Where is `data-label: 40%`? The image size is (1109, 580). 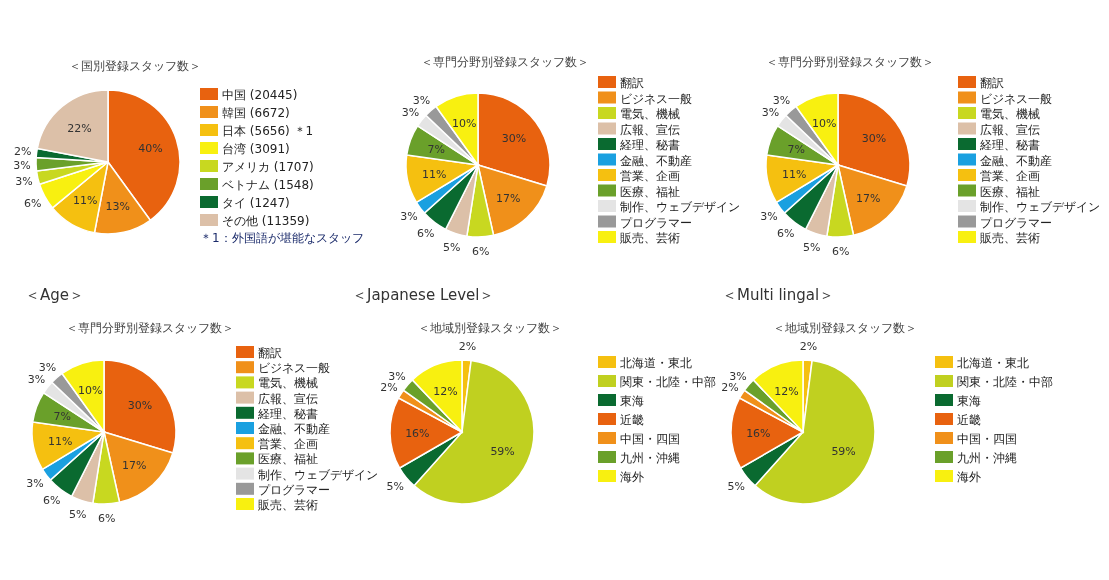 data-label: 40% is located at coordinates (150, 149).